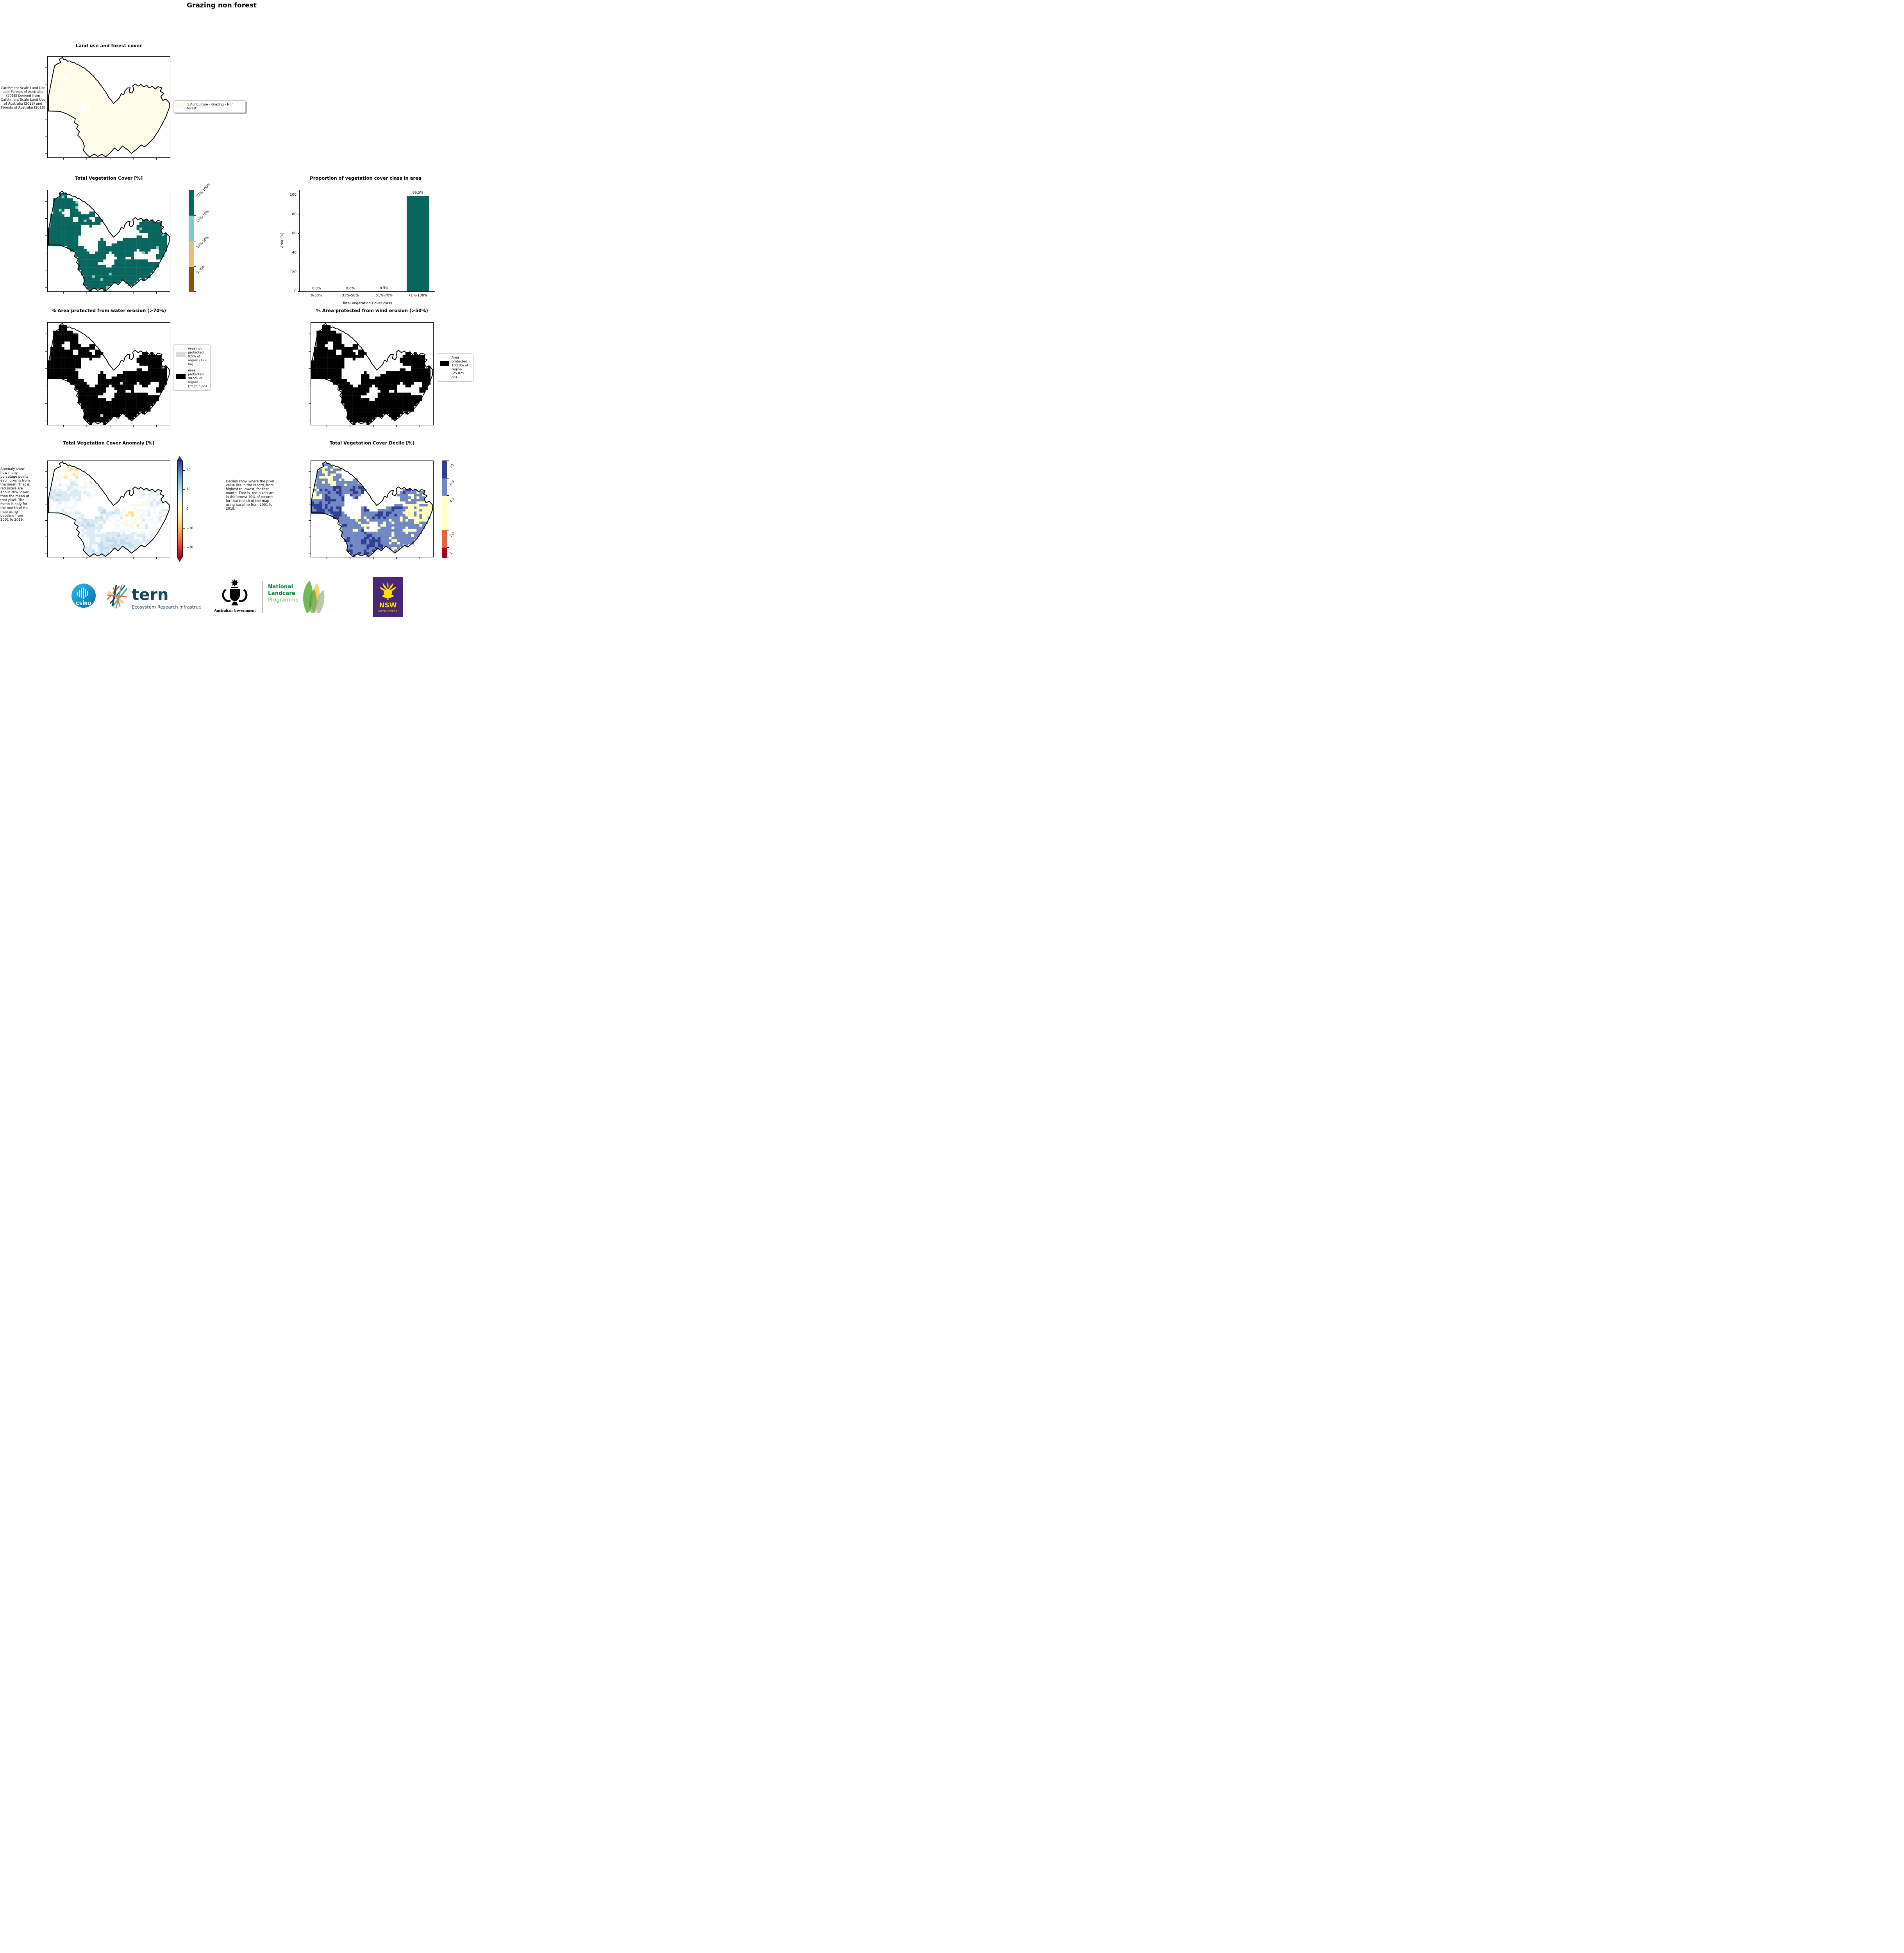  I want to click on australian-coat-of-arms-icon, so click(235, 592).